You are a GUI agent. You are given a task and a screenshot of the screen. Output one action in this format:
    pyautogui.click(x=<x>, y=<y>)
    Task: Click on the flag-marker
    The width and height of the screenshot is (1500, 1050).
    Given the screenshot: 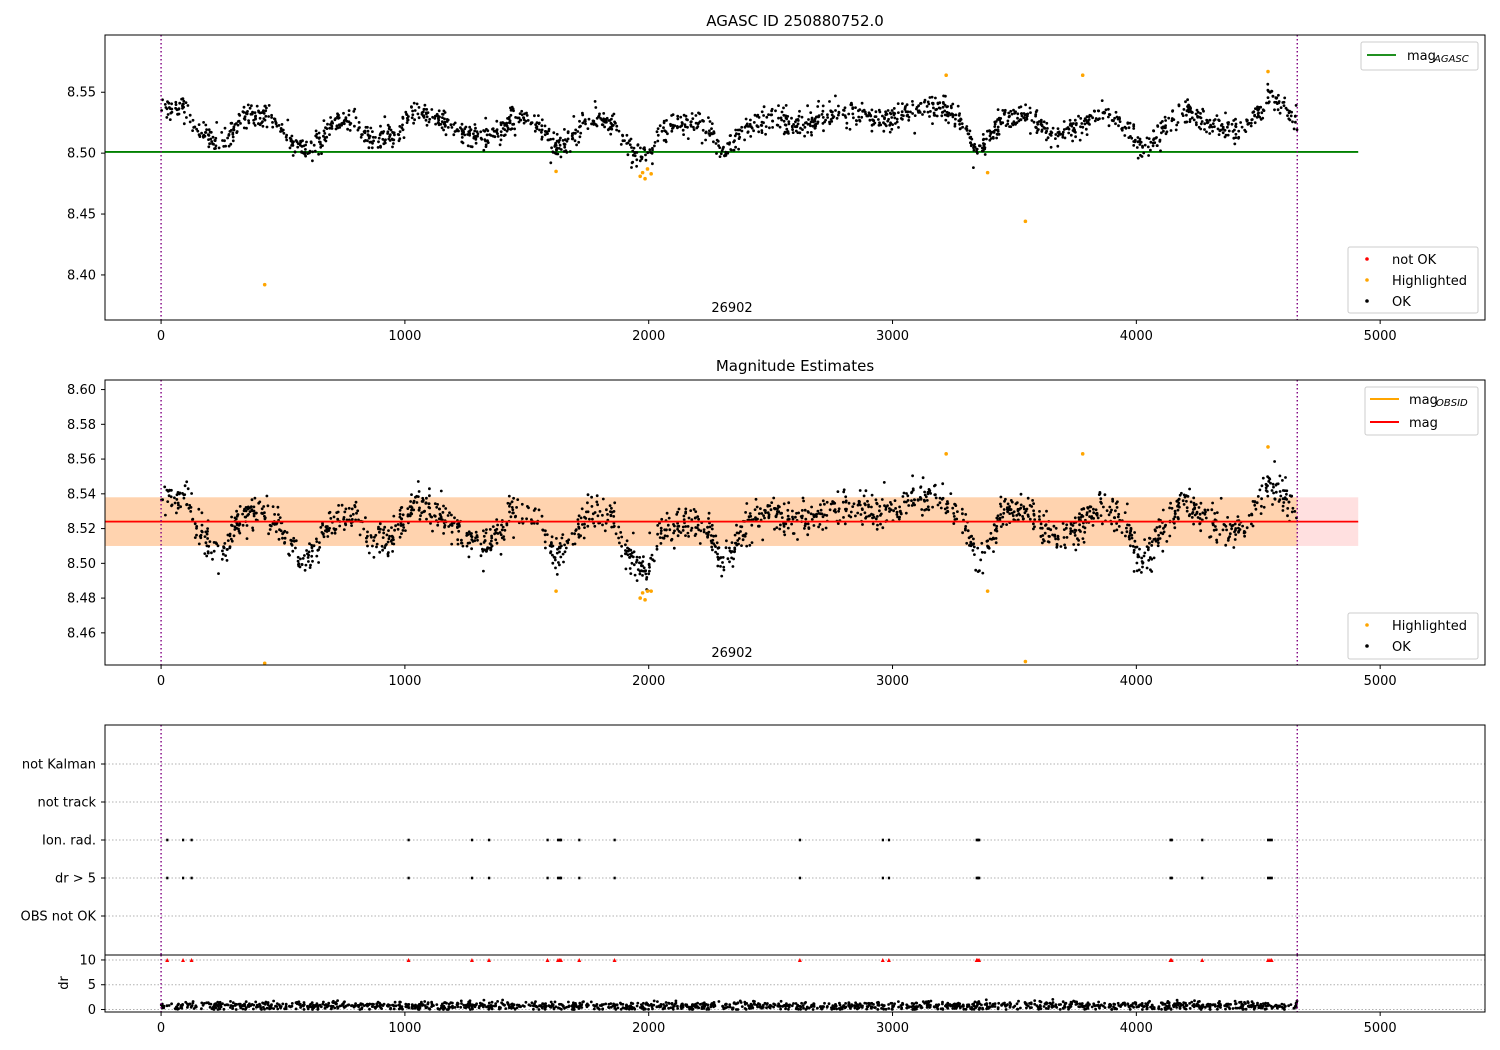 What is the action you would take?
    pyautogui.click(x=559, y=878)
    